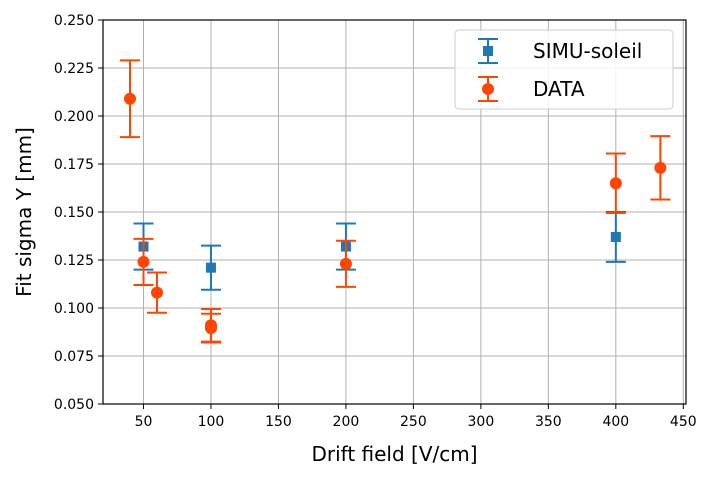 This screenshot has height=478, width=711. I want to click on y-tick-label: 0.125, so click(74, 261).